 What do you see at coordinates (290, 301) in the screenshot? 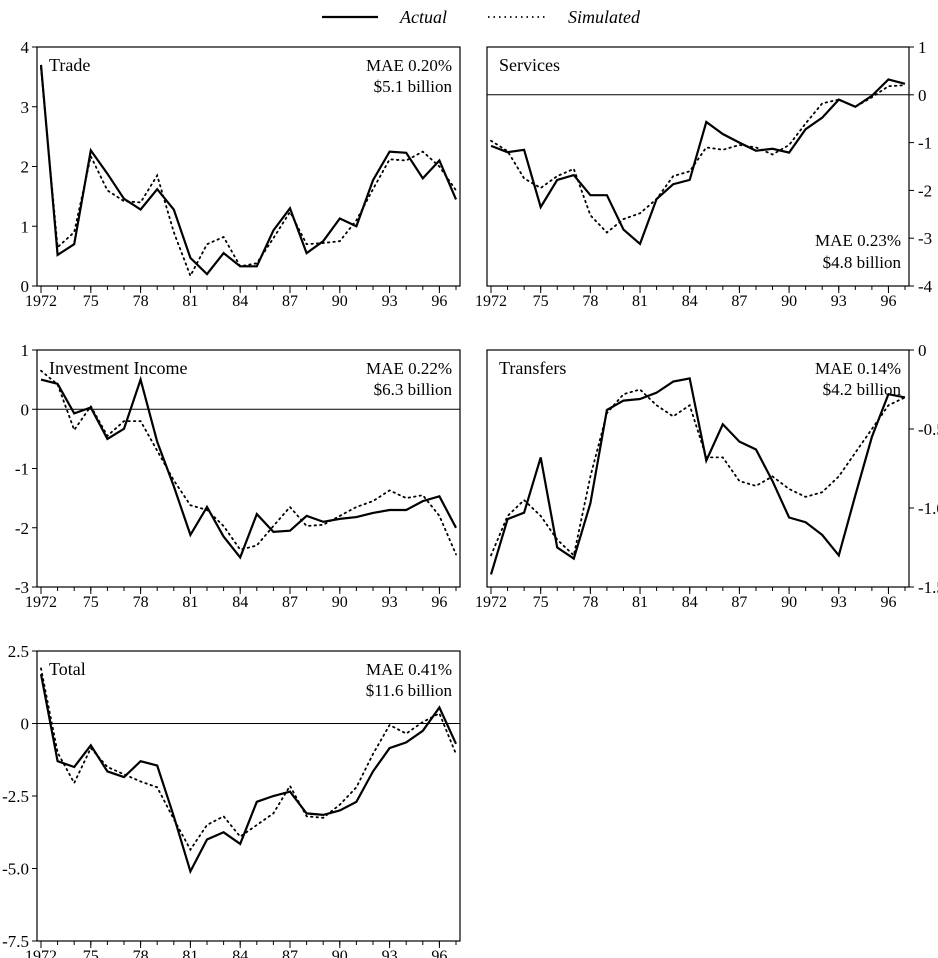
I see `trade-x-tick-label: 87` at bounding box center [290, 301].